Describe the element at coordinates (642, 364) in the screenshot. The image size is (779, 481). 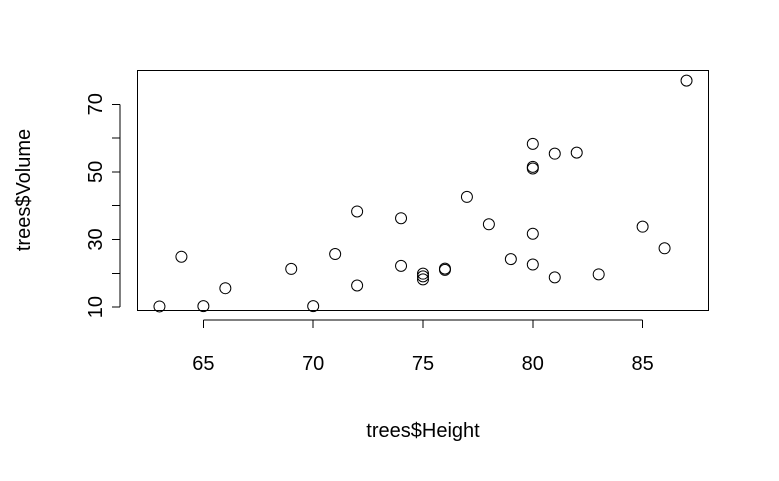
I see `x-tick-label: 85` at that location.